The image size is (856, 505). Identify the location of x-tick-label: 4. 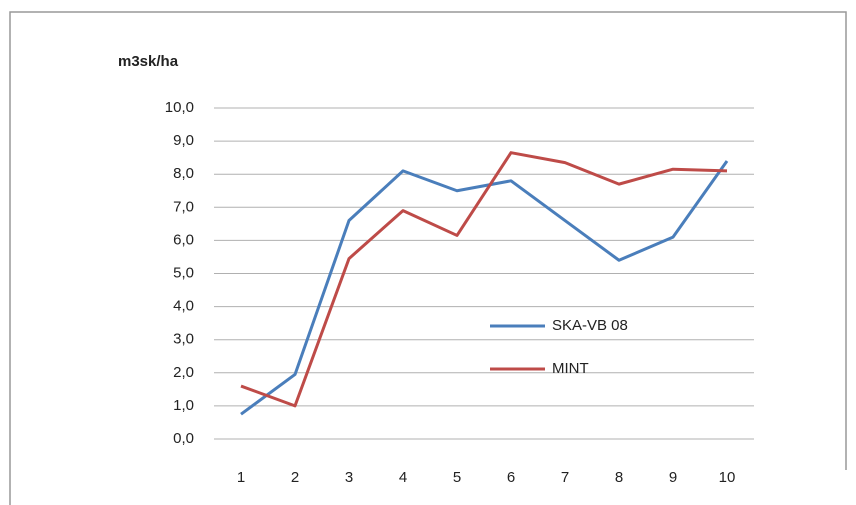
(403, 477).